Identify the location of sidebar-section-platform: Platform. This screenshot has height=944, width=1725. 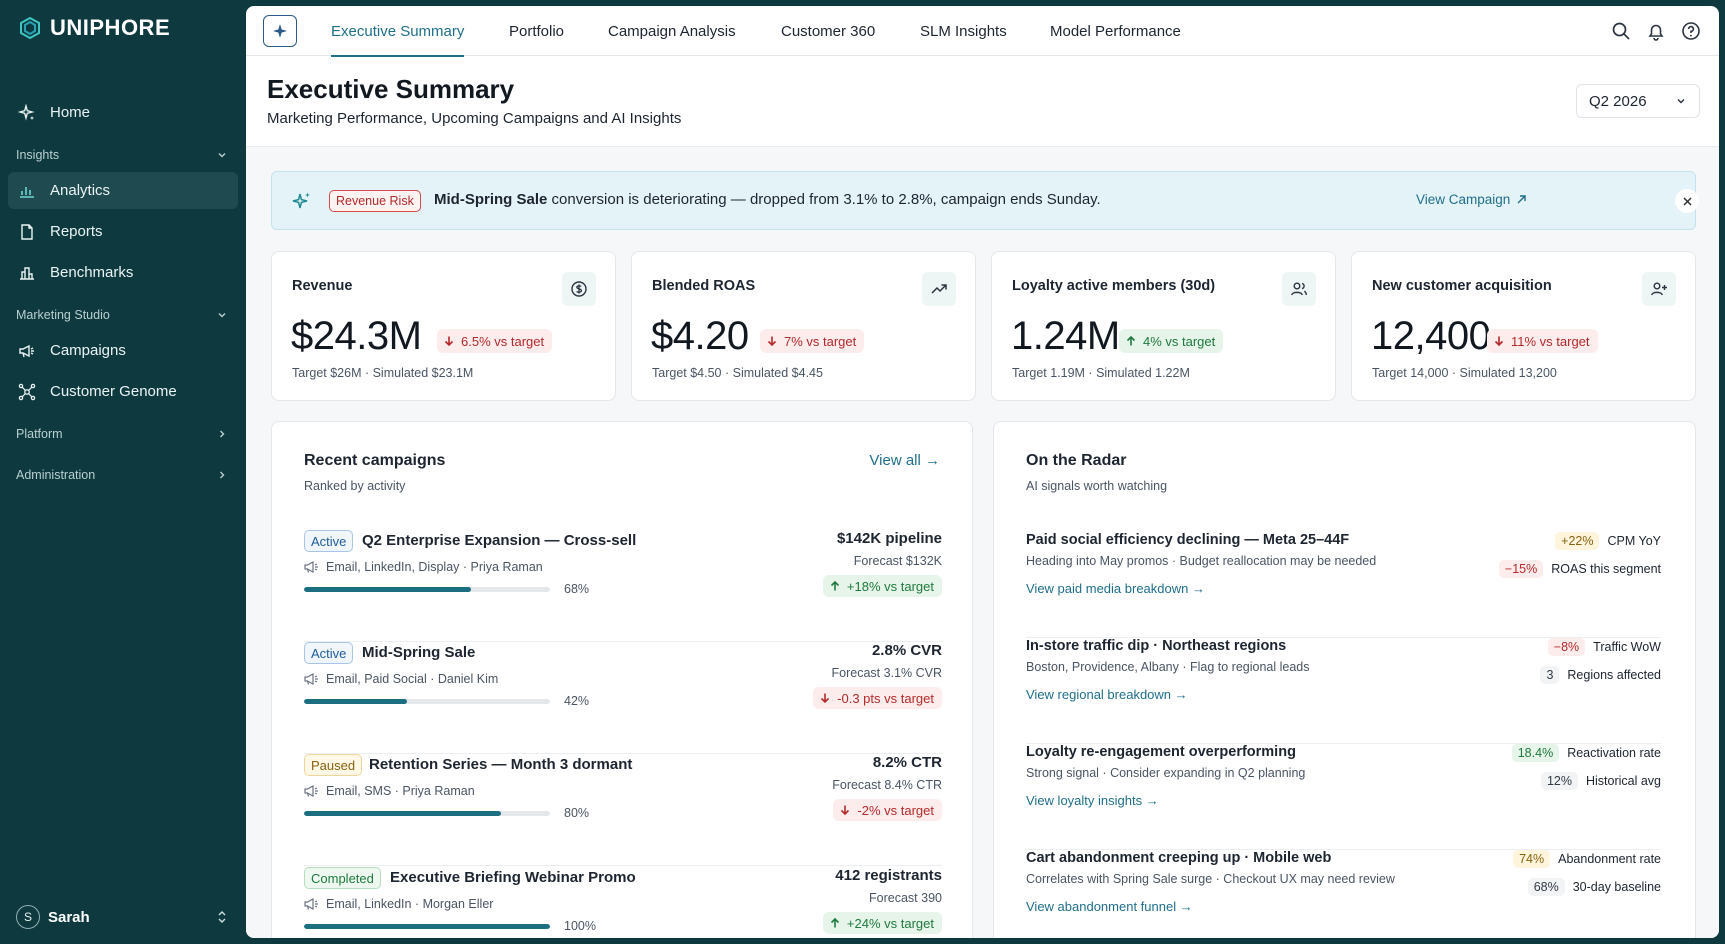
(122, 434).